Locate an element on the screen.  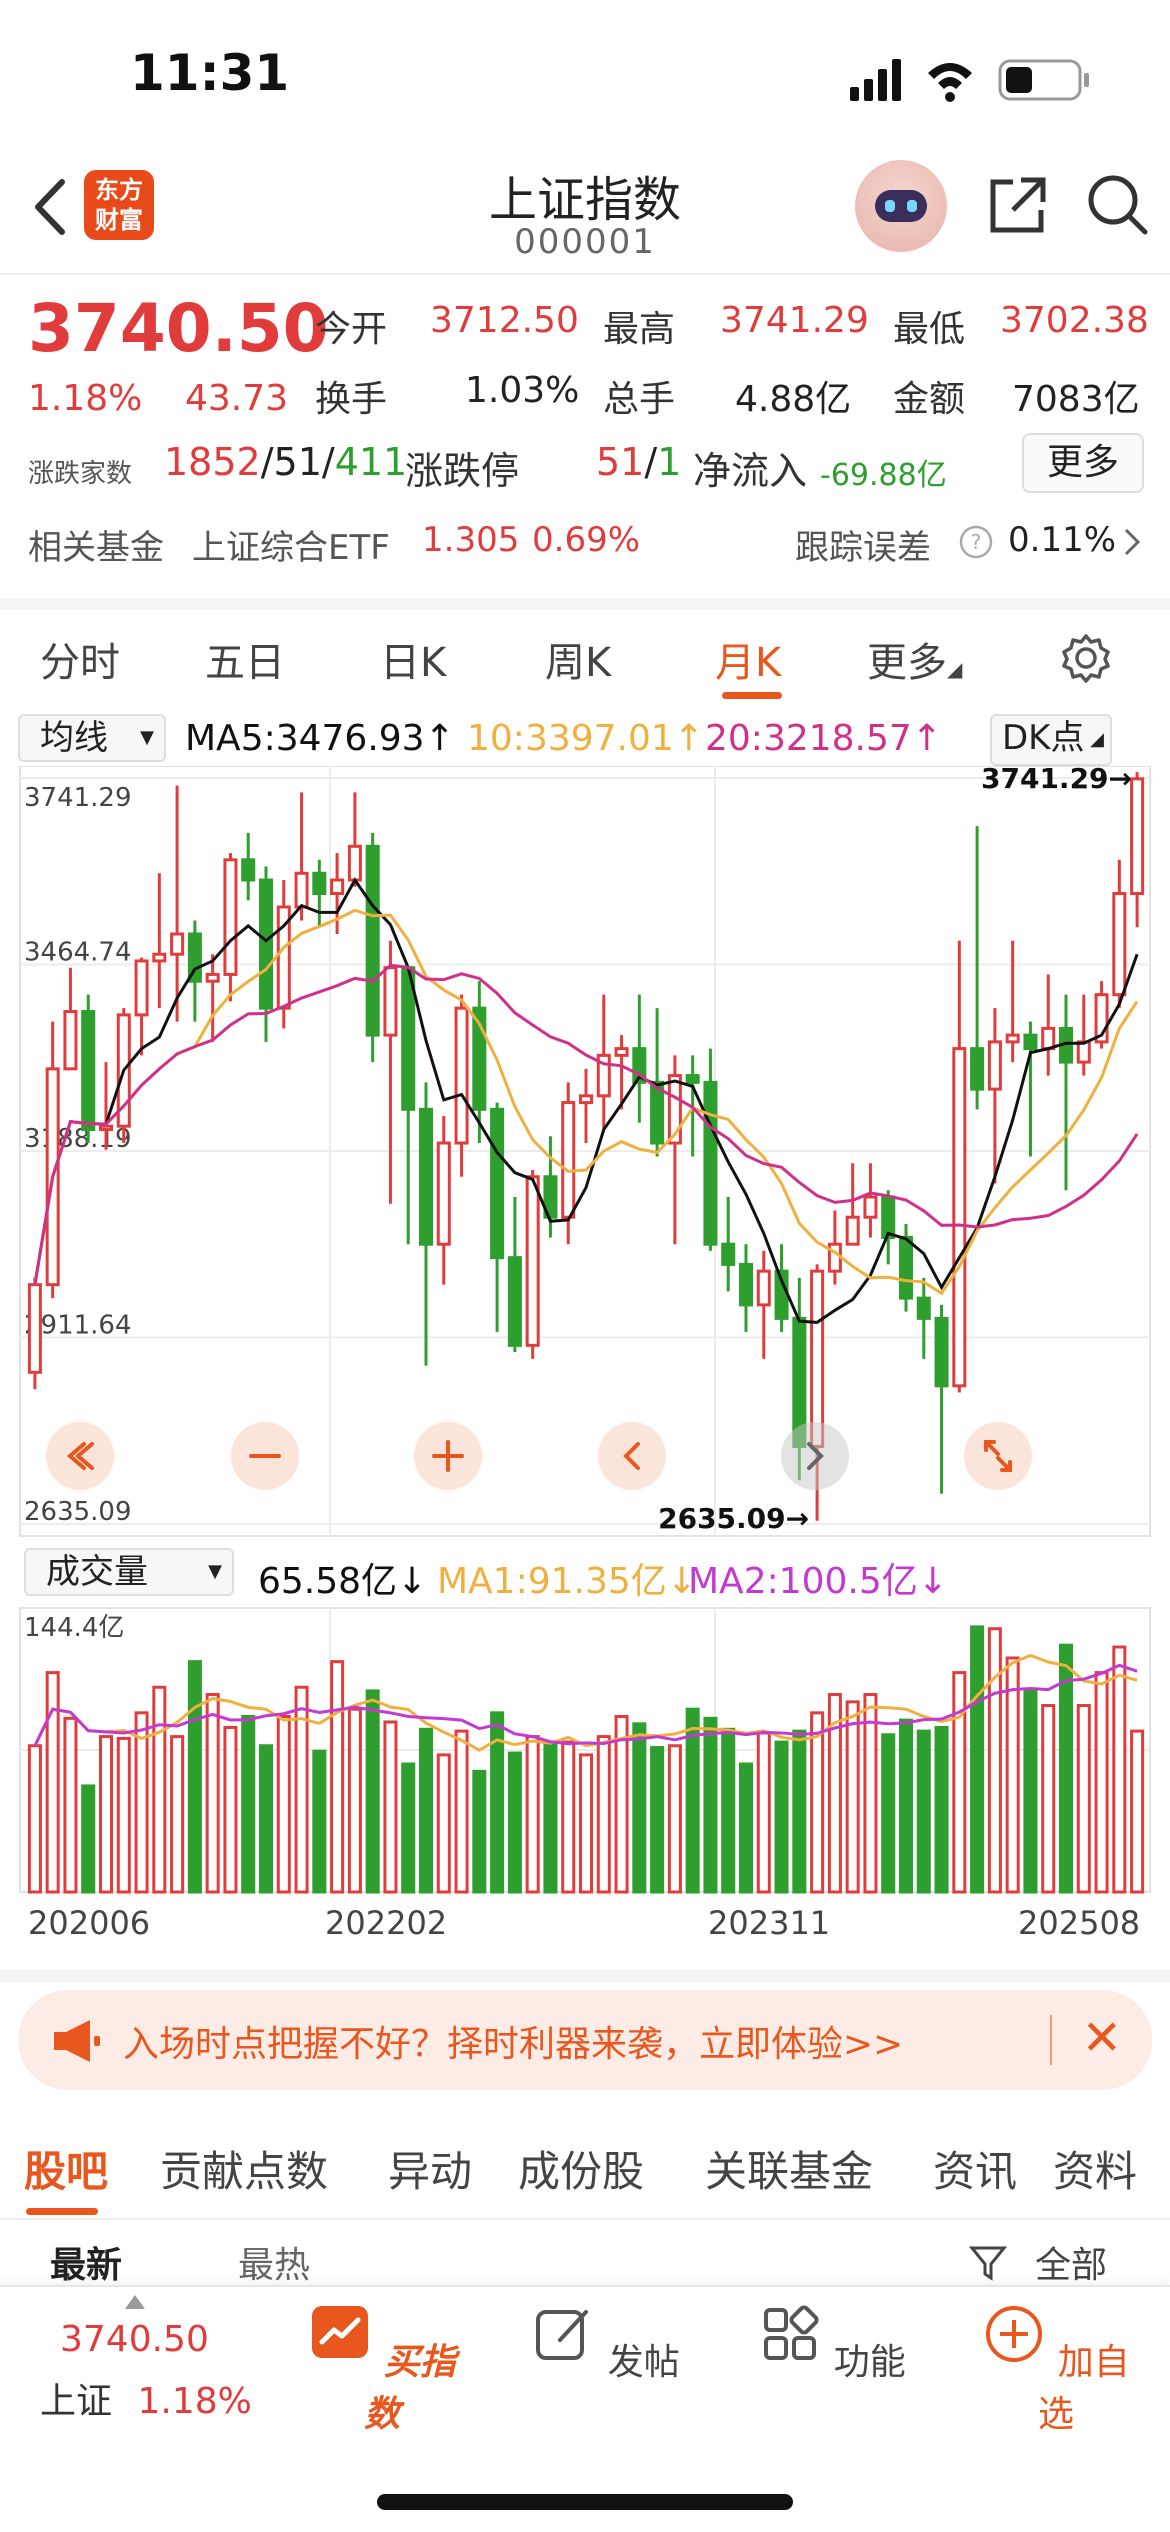
promo-banner: 入场时点把握不好？择时利器来袭，立即体验>> ✕ is located at coordinates (585, 2040).